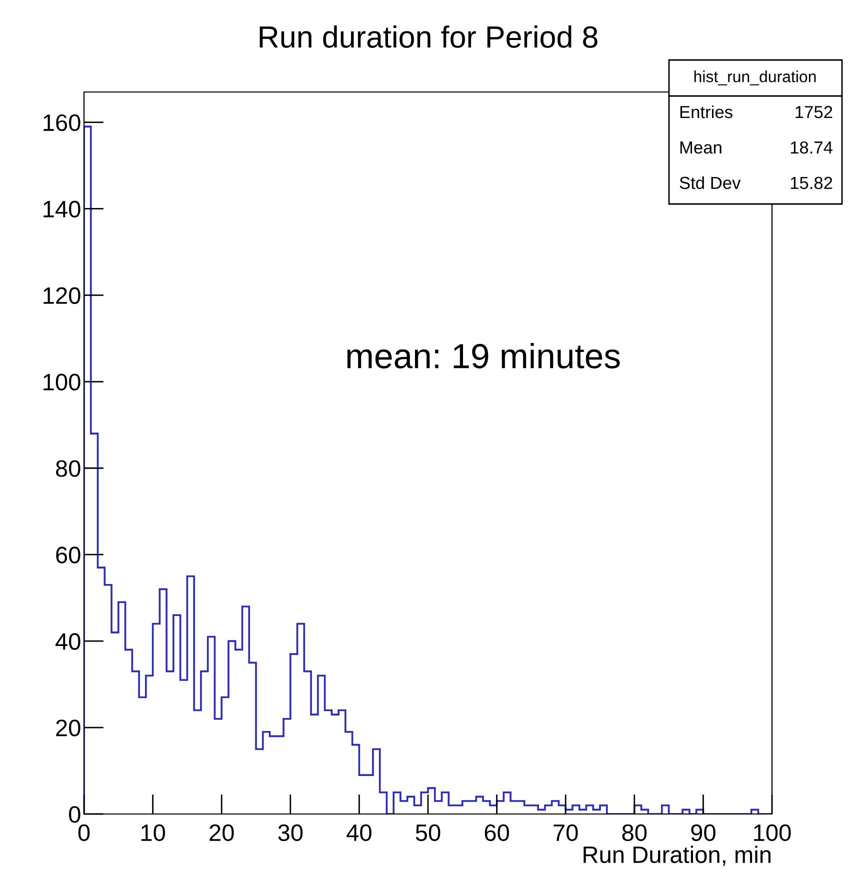  Describe the element at coordinates (811, 183) in the screenshot. I see `text: 15.82` at that location.